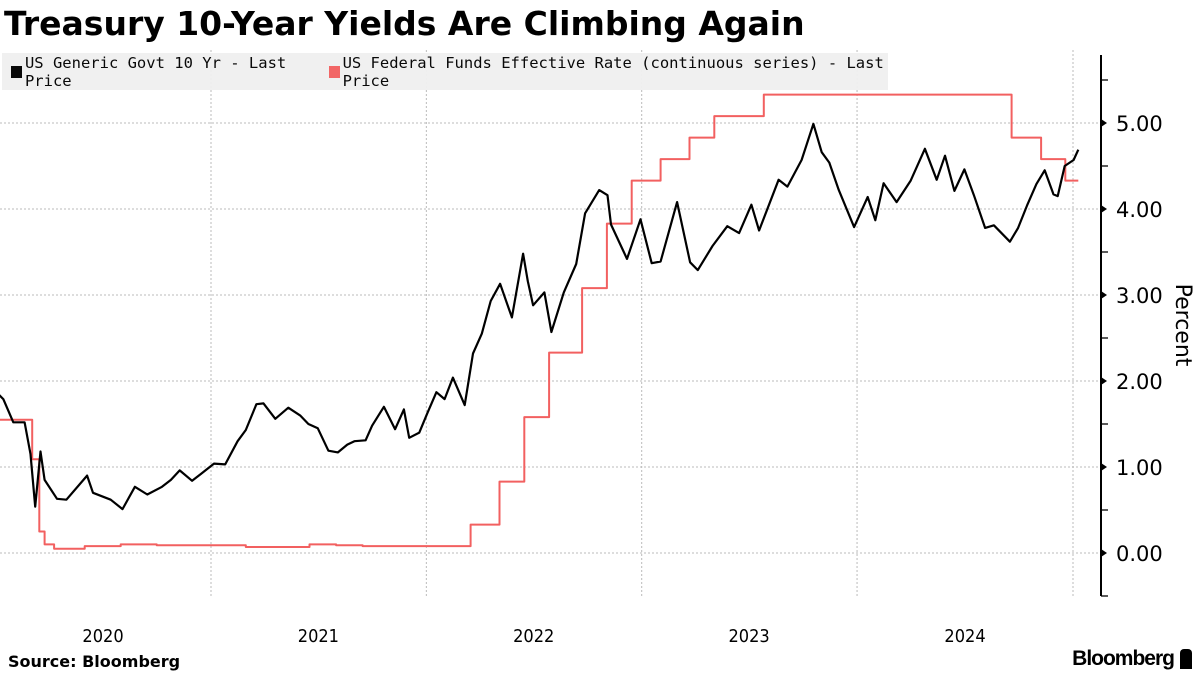 The image size is (1200, 675). What do you see at coordinates (155, 71) in the screenshot?
I see `legend-label-10yr: US Generic Govt 10 Yr - Last Price` at bounding box center [155, 71].